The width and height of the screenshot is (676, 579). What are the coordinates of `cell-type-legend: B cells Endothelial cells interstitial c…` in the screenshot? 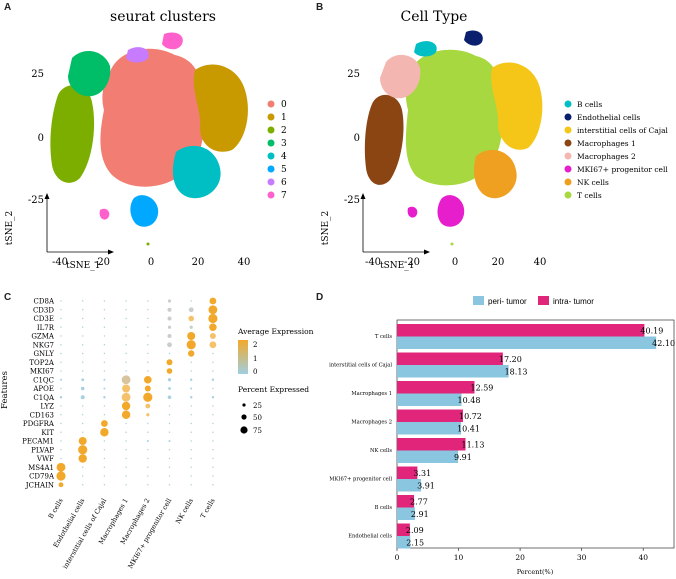 It's located at (616, 150).